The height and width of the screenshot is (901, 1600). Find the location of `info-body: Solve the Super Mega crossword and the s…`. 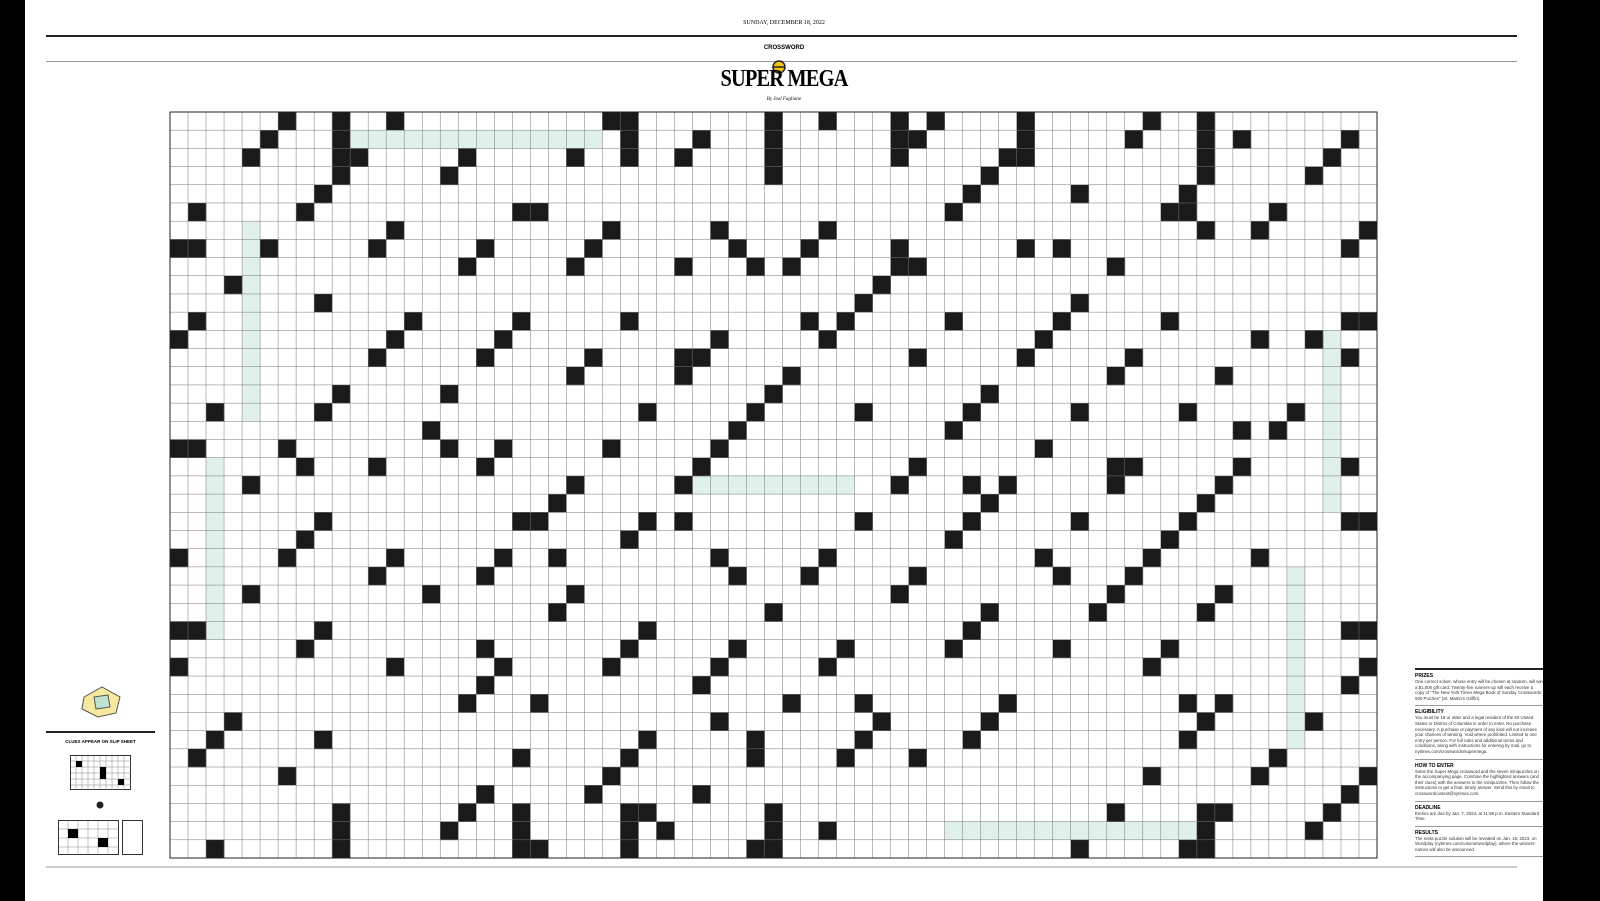

info-body: Solve the Super Mega crossword and the s… is located at coordinates (1477, 782).